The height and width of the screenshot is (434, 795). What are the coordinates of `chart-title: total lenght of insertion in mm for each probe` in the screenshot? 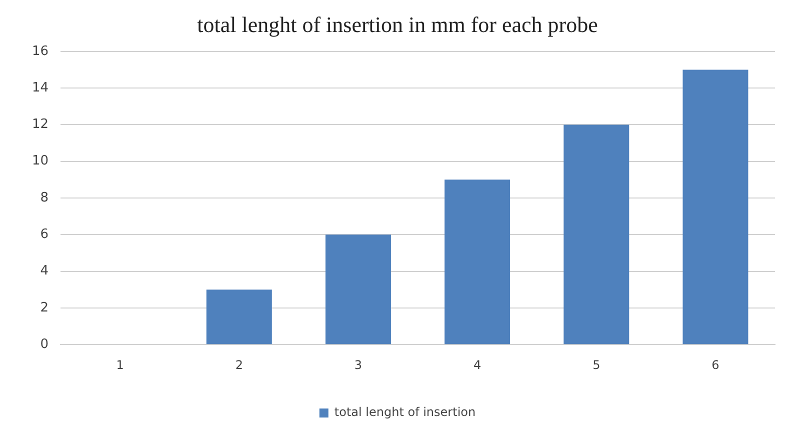 It's located at (397, 24).